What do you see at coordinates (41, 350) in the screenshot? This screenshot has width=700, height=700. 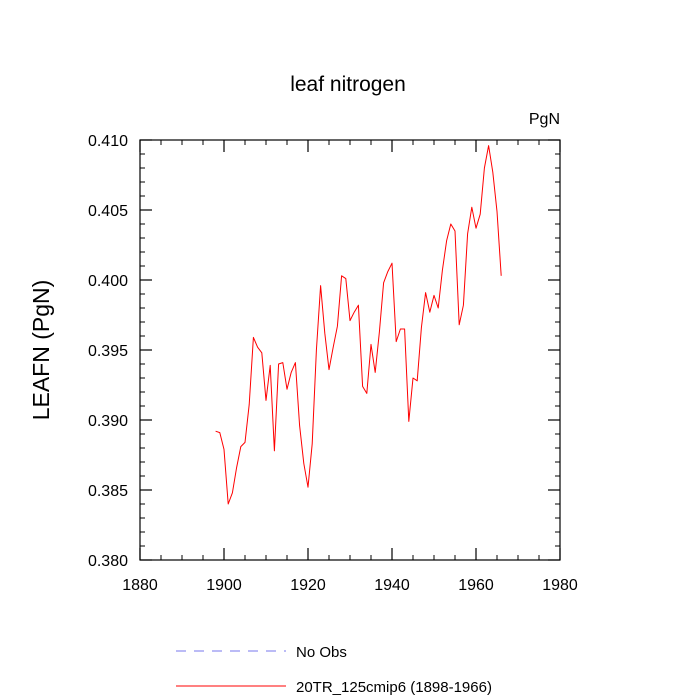 I see `y-axis-label: LEAFN (PgN)` at bounding box center [41, 350].